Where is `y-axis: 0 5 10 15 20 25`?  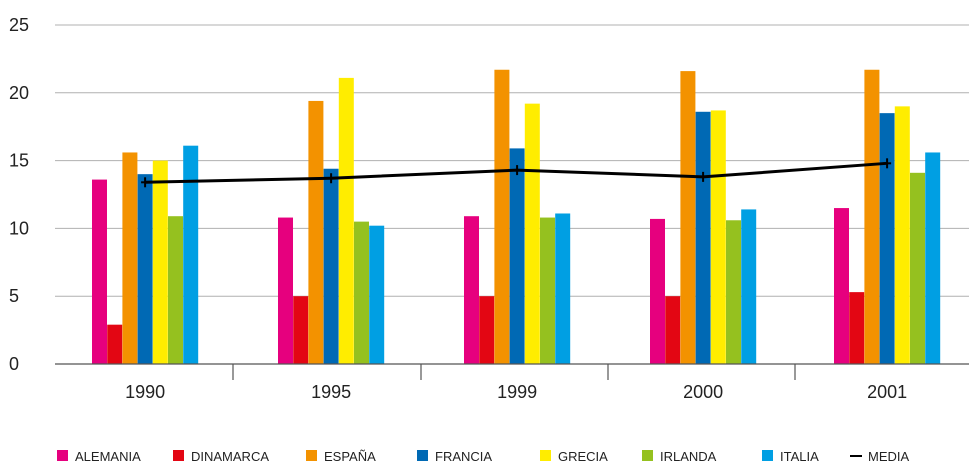
y-axis: 0 5 10 15 20 25 is located at coordinates (19, 194).